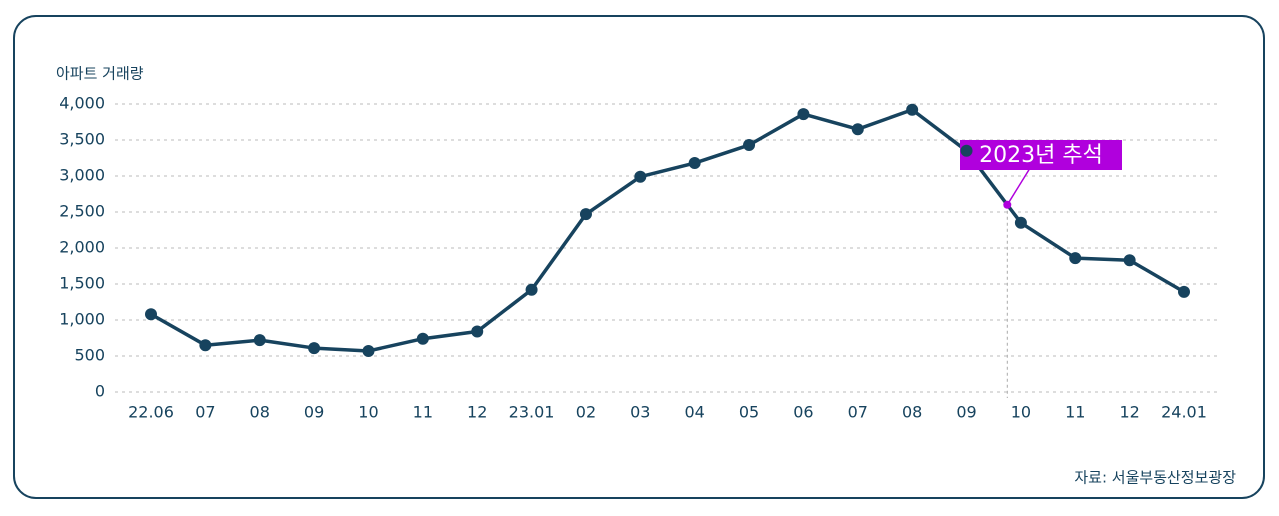 This screenshot has height=516, width=1279. I want to click on x-tick-label: 06, so click(803, 412).